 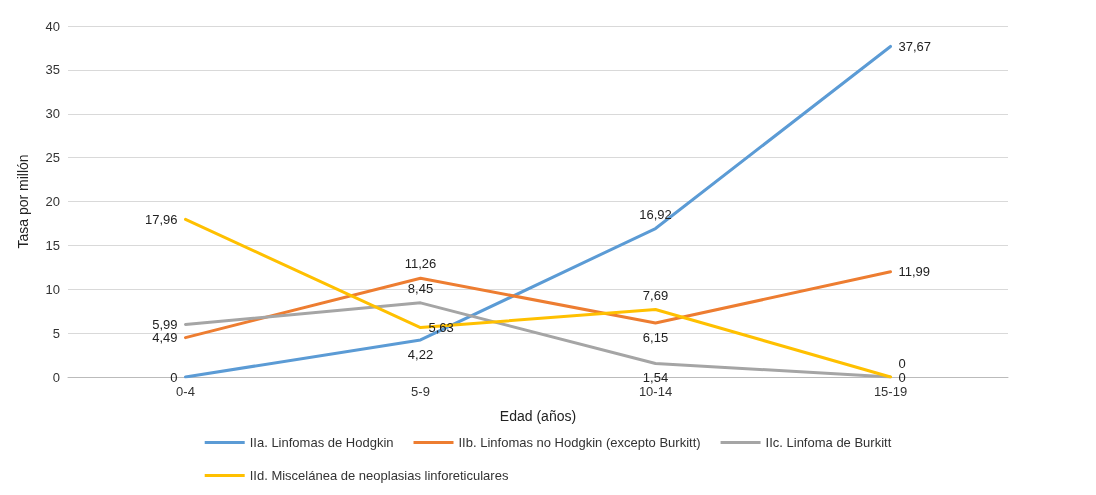 What do you see at coordinates (52, 114) in the screenshot?
I see `y-tick-label: 30` at bounding box center [52, 114].